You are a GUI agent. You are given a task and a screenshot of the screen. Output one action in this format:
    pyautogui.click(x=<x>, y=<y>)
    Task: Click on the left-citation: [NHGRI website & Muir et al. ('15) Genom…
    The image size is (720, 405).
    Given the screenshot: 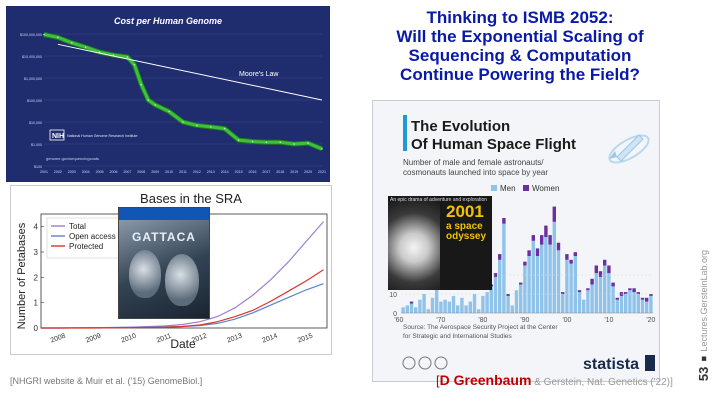 What is the action you would take?
    pyautogui.click(x=106, y=381)
    